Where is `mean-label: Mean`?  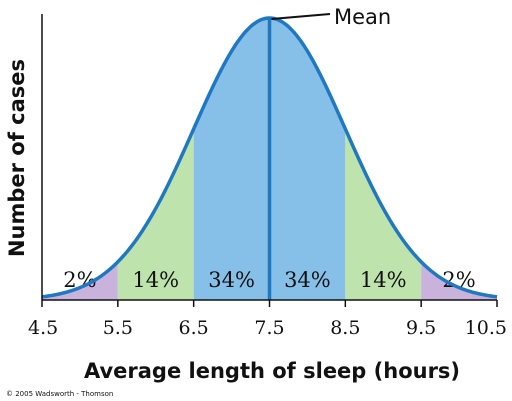
mean-label: Mean is located at coordinates (362, 17).